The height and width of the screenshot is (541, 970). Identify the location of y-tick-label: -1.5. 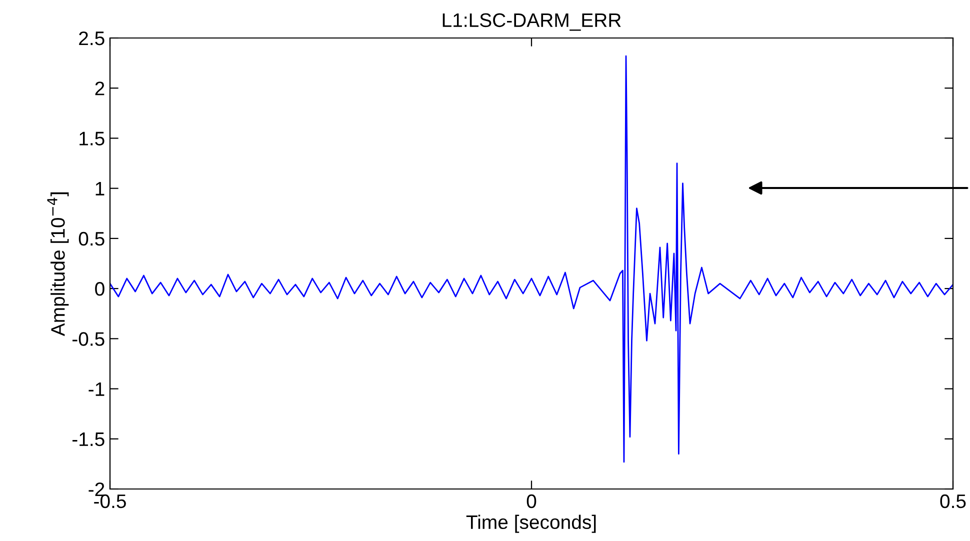
(88, 439).